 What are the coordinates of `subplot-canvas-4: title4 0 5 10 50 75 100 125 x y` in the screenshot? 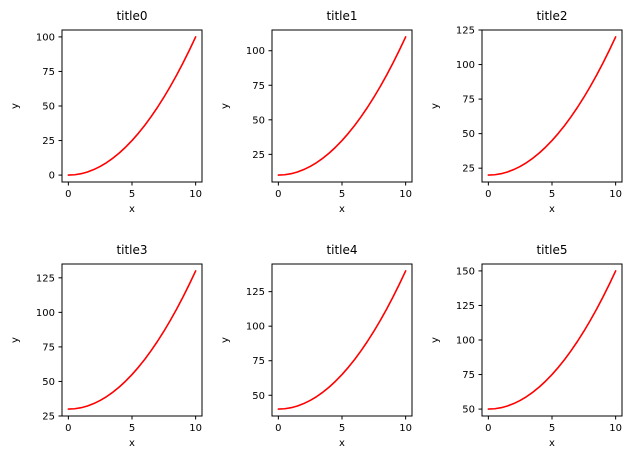 It's located at (316, 346).